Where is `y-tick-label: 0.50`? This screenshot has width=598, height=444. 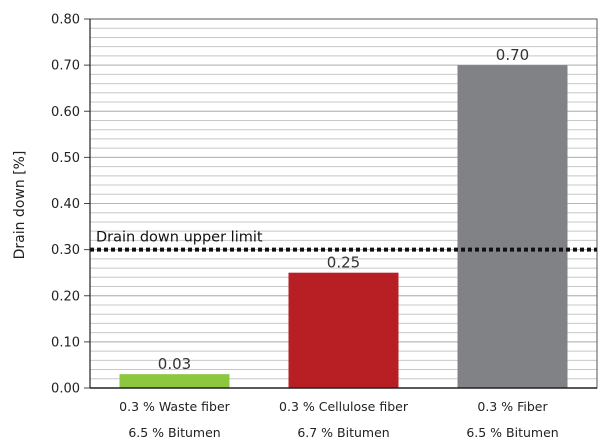
y-tick-label: 0.50 is located at coordinates (65, 158).